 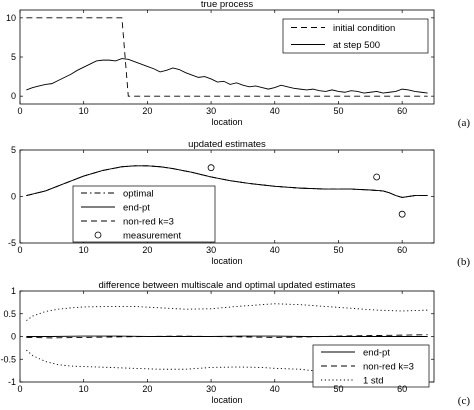 I want to click on y-tick-label: 10, so click(x=11, y=18).